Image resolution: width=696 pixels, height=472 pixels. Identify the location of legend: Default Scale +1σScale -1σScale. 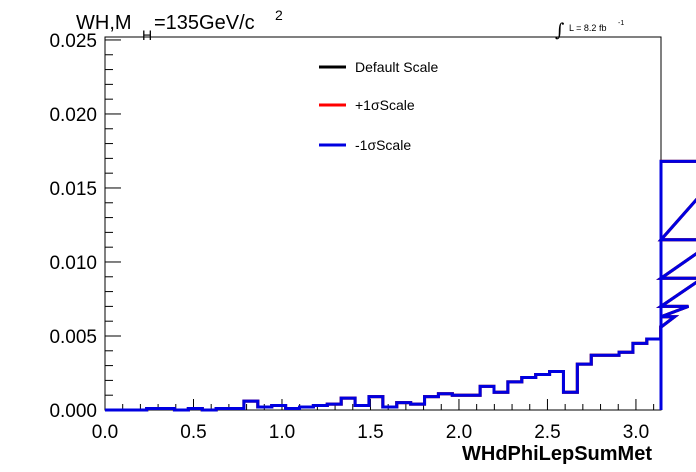
(378, 106).